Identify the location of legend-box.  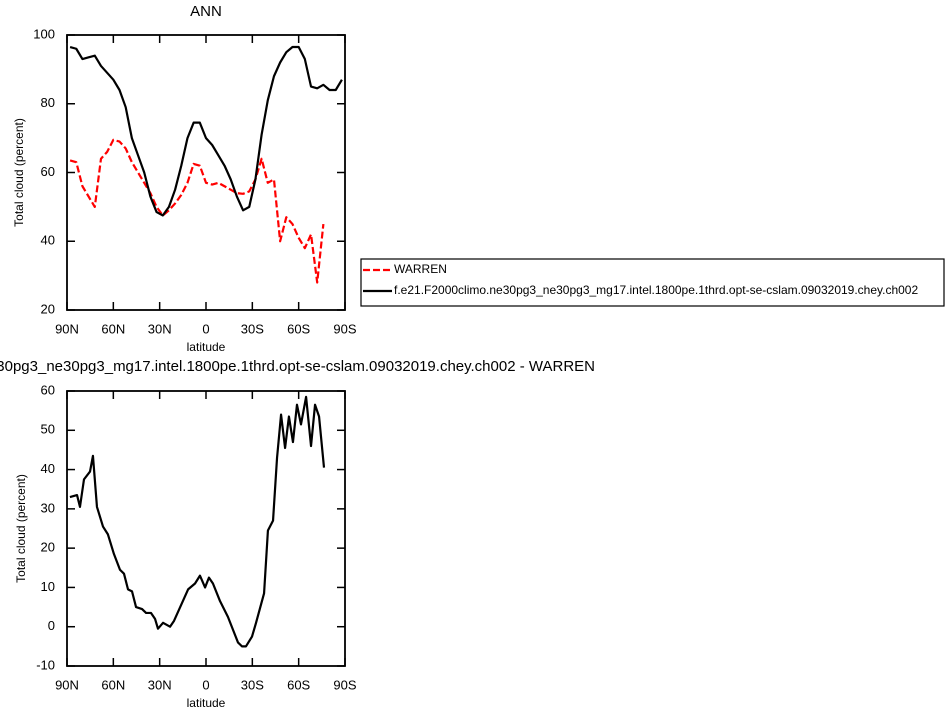
(652, 282).